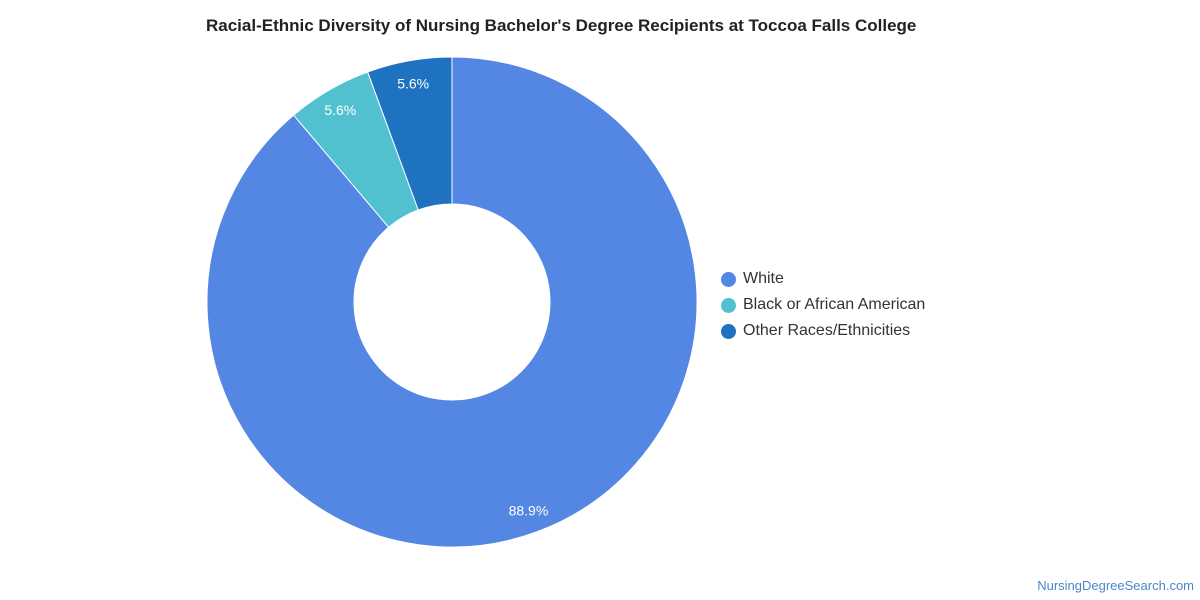 The image size is (1200, 600). Describe the element at coordinates (410, 133) in the screenshot. I see `slice-other-races-ethnicities` at that location.